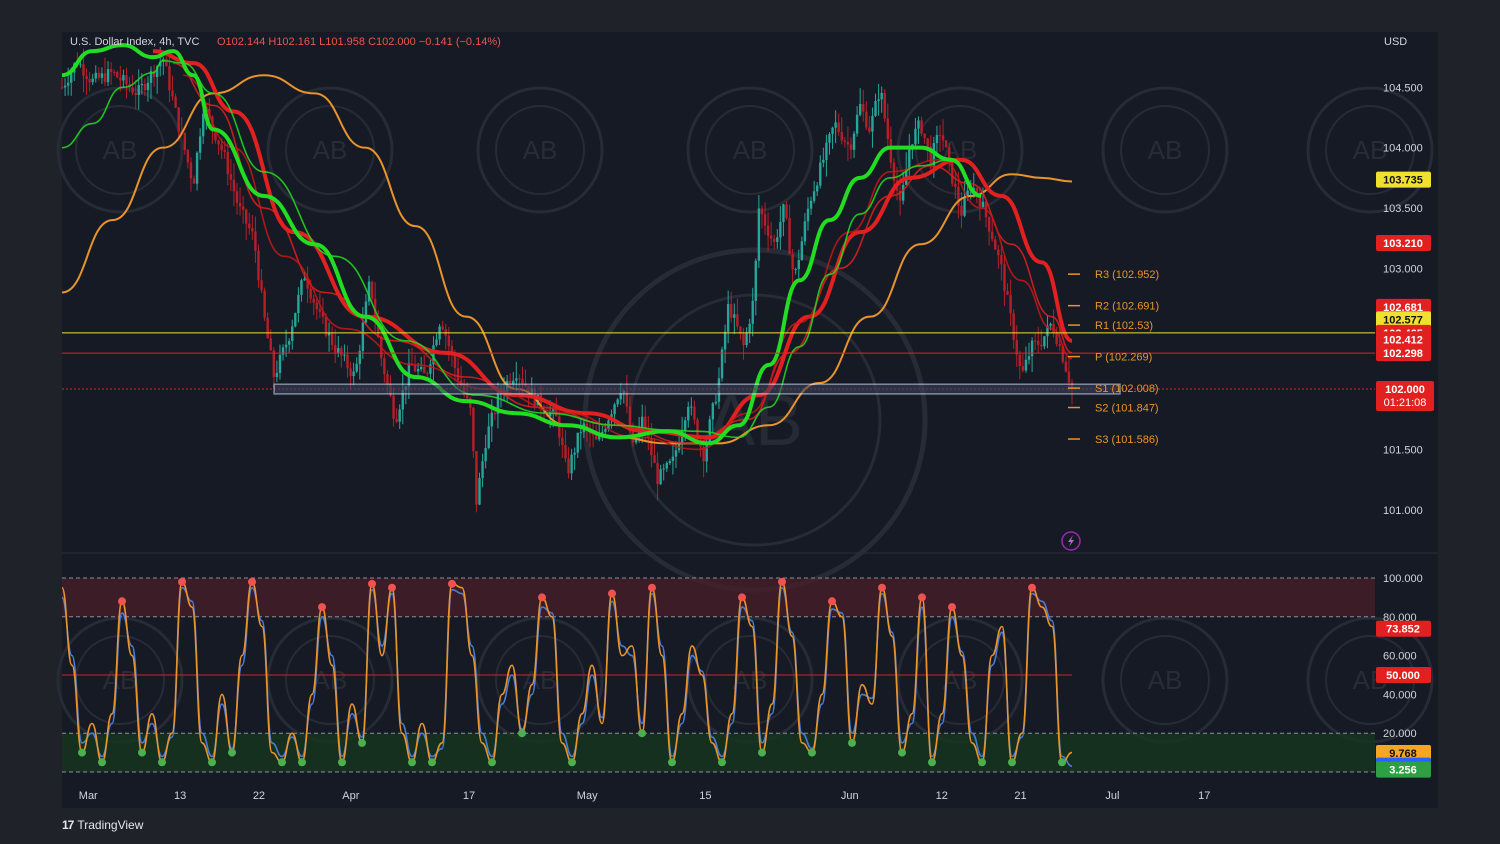 This screenshot has height=844, width=1500. I want to click on price-badge: 103.210, so click(1403, 244).